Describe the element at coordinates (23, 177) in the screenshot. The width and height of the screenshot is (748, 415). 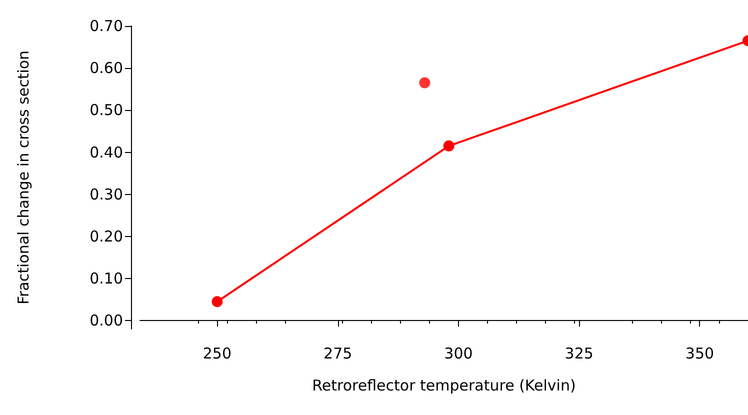
I see `y-axis-title: Fractional change in cross section` at that location.